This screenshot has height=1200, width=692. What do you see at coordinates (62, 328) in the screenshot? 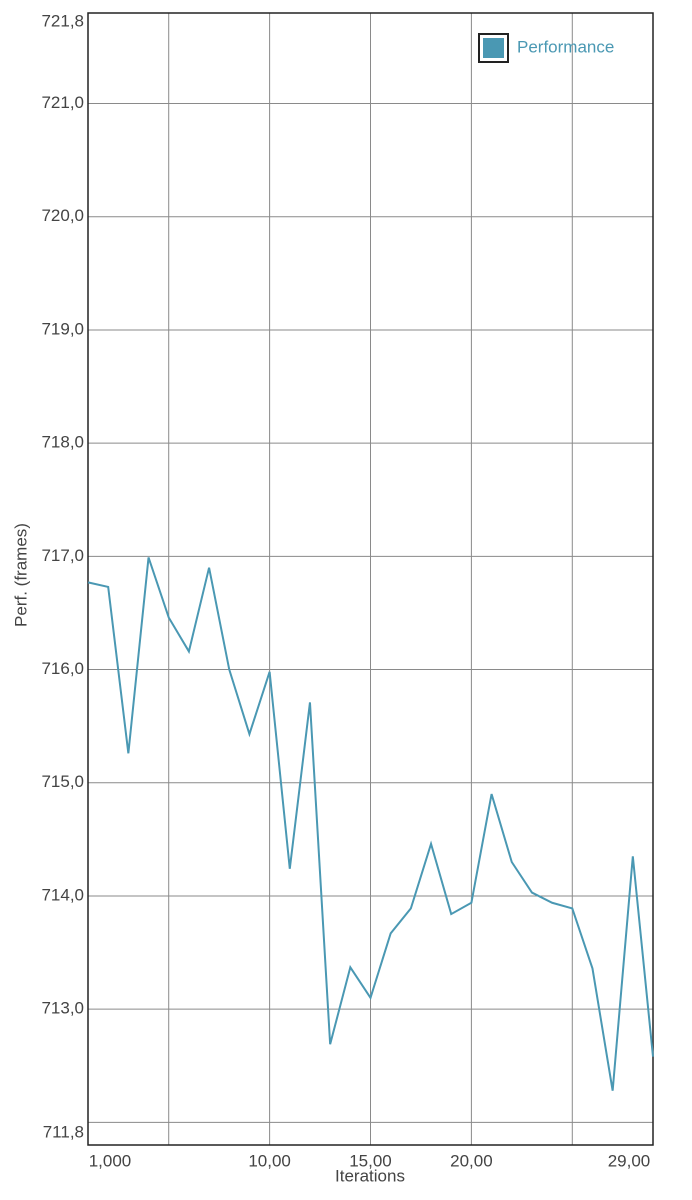
I see `y-tick-label: 719,0` at bounding box center [62, 328].